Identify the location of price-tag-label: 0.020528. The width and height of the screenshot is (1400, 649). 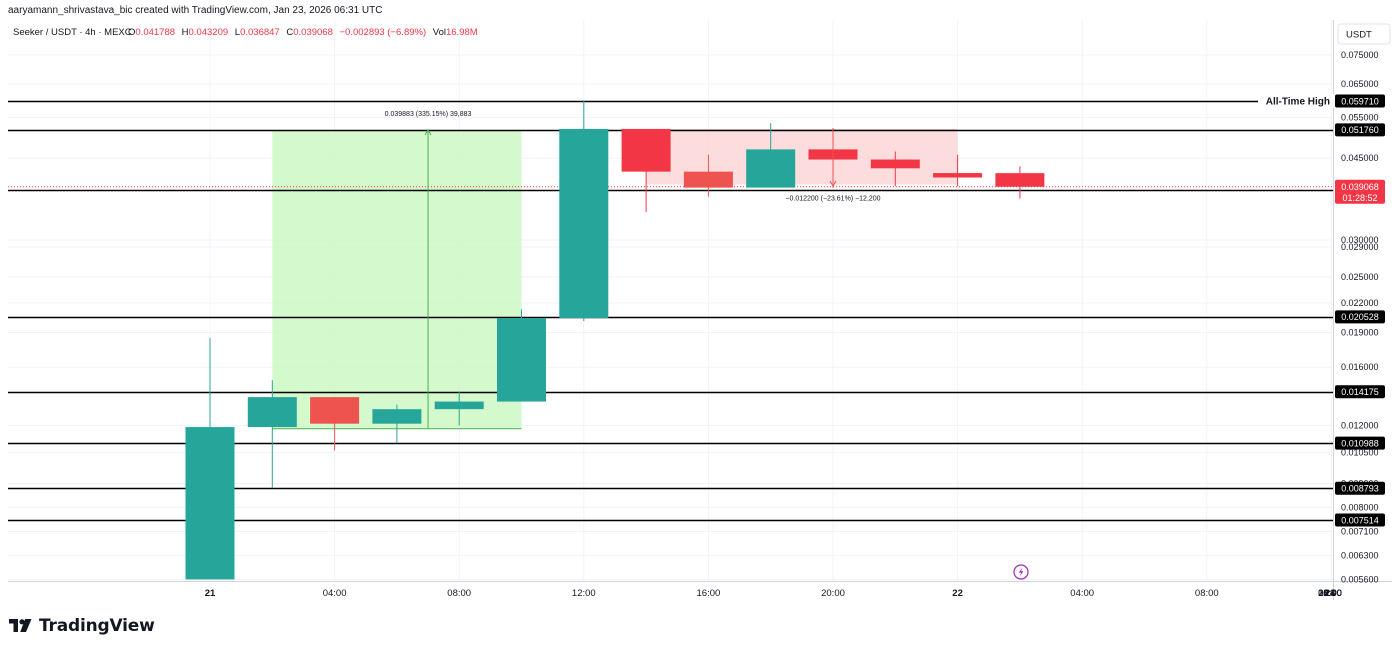
(1360, 317).